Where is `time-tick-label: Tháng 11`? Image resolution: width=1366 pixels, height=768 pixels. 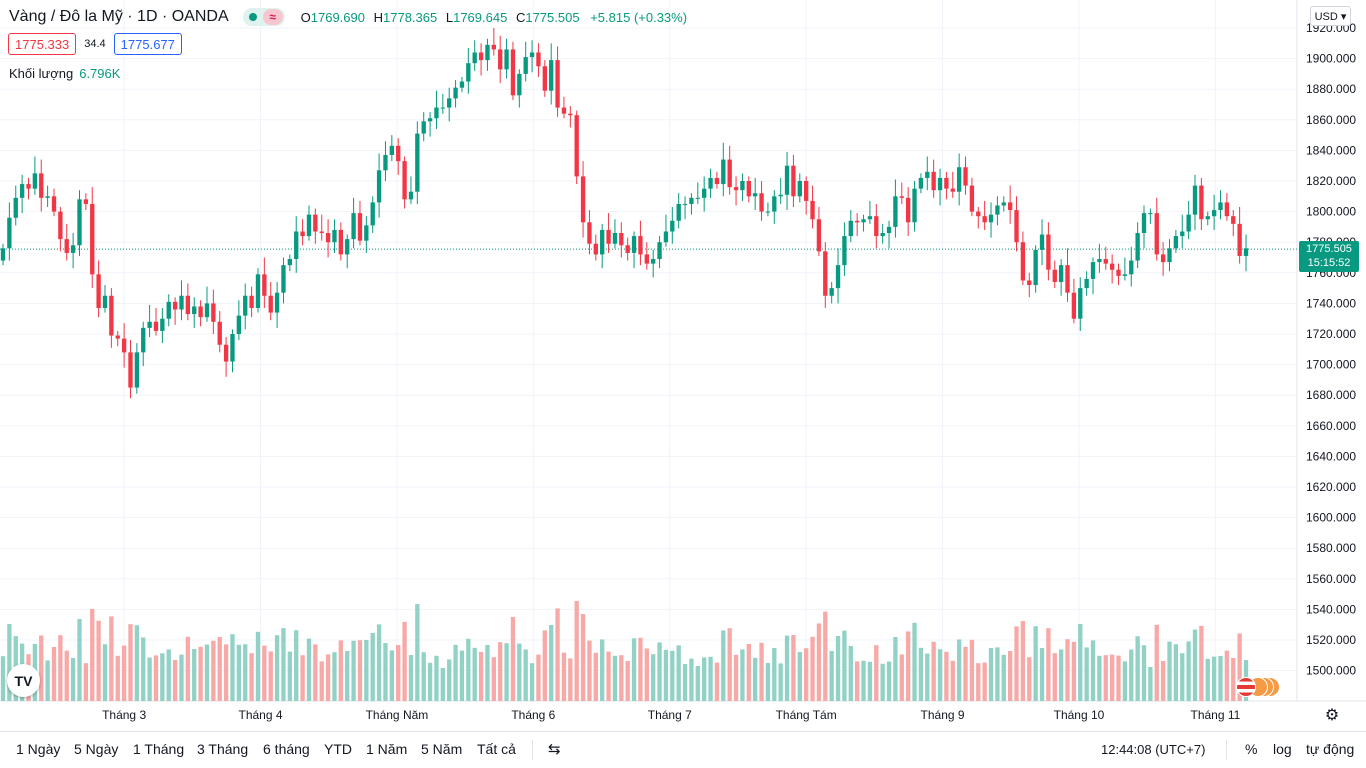 time-tick-label: Tháng 11 is located at coordinates (1215, 715).